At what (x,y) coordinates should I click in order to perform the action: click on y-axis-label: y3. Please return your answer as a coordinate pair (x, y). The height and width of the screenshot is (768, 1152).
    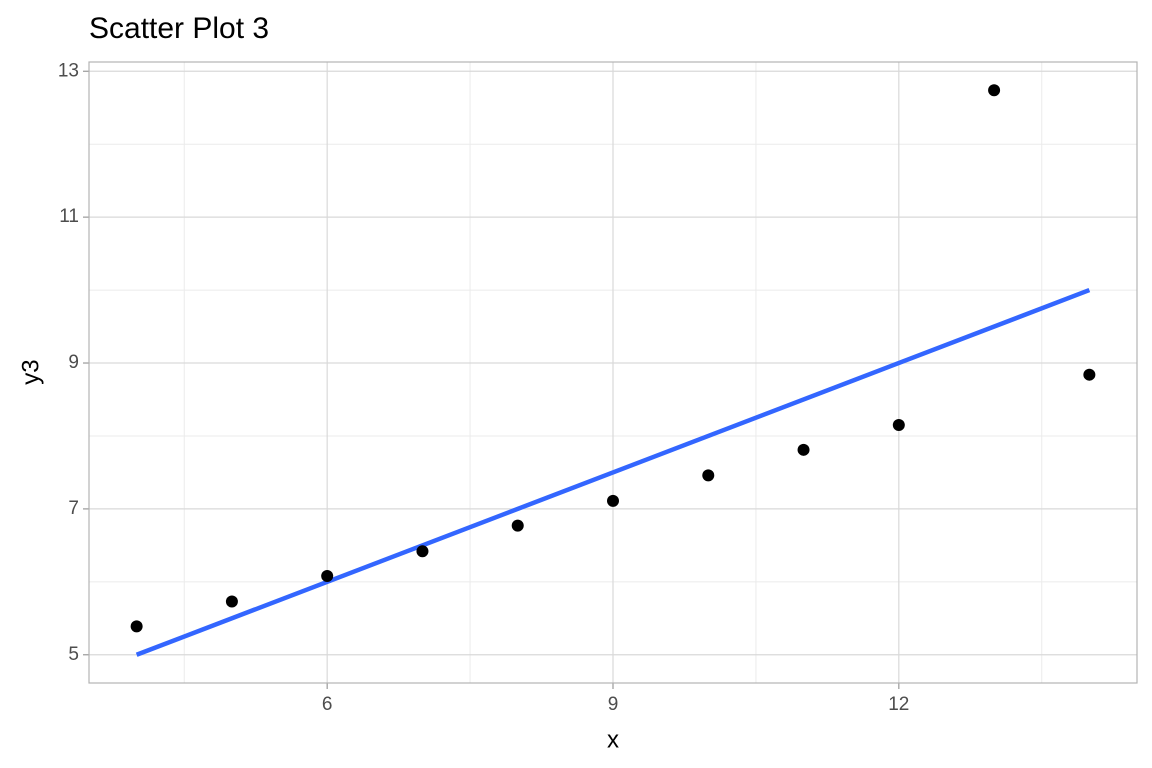
    Looking at the image, I should click on (30, 371).